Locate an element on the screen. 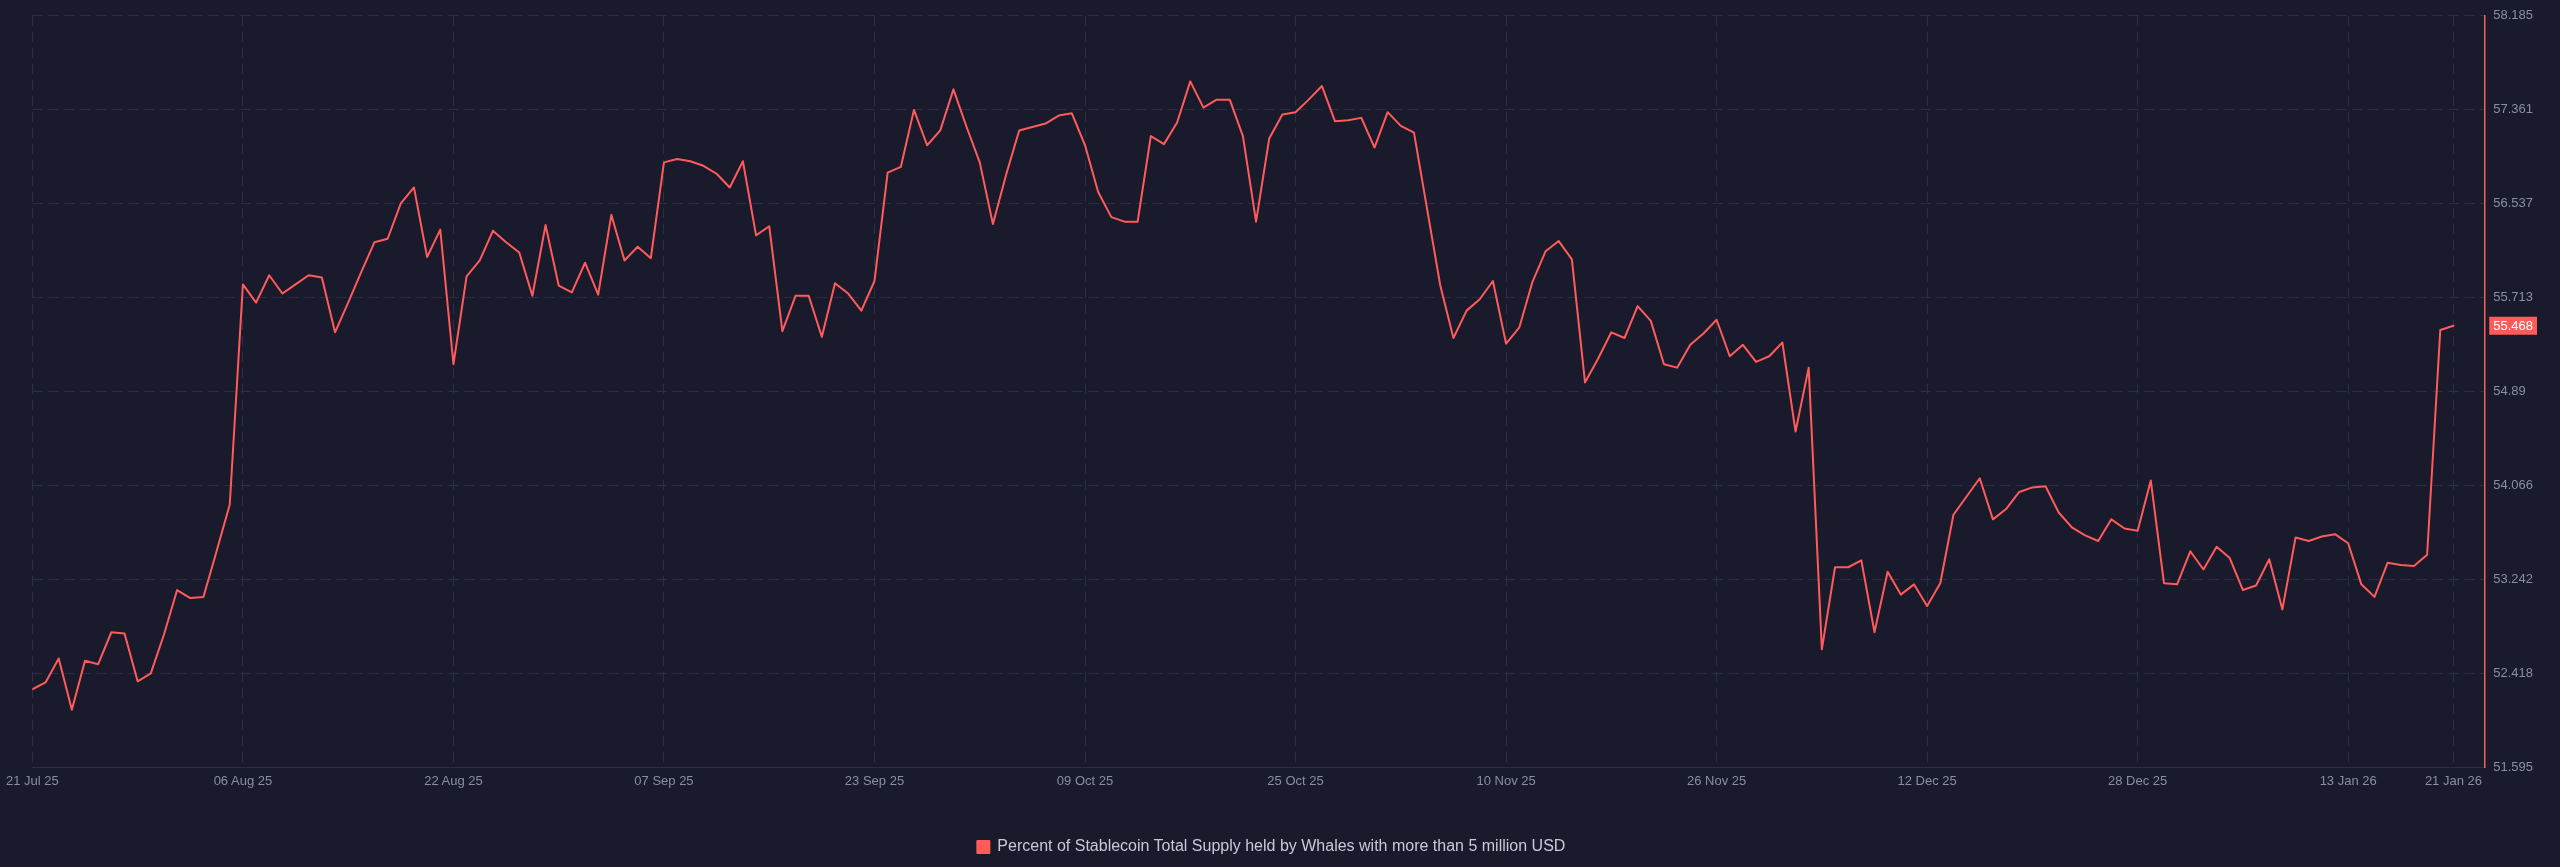  x-tick-label: 25 Oct 25 is located at coordinates (1295, 780).